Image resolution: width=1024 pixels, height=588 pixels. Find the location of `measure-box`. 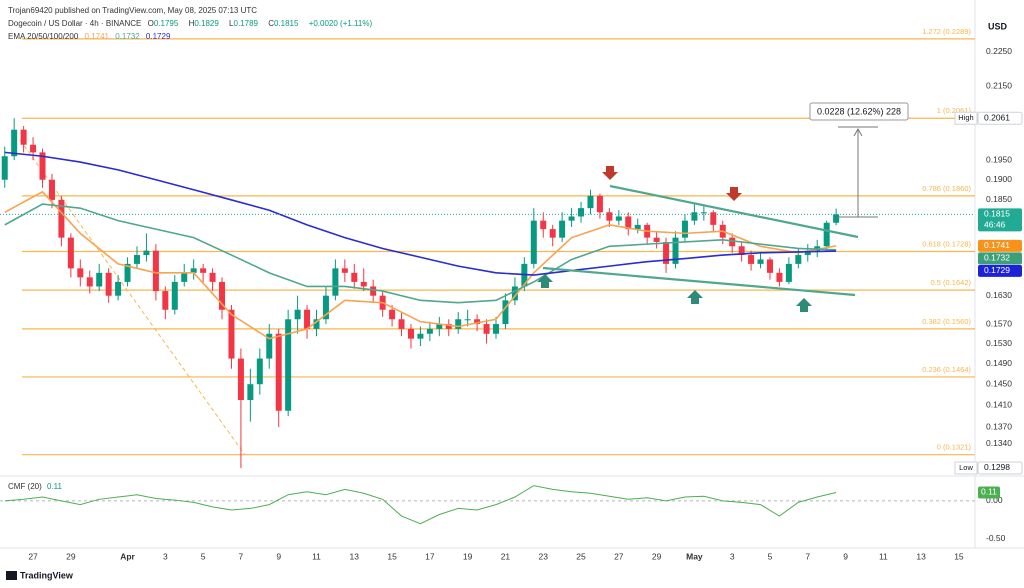

measure-box is located at coordinates (859, 111).